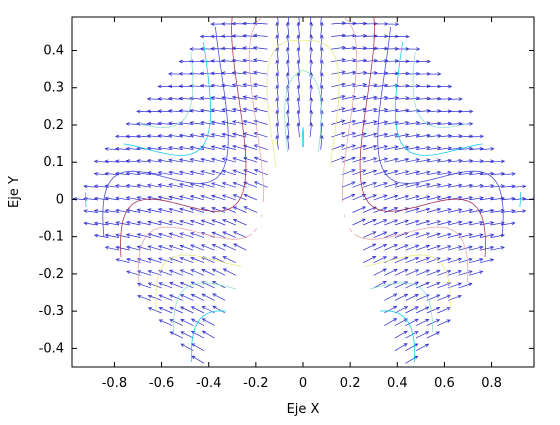  What do you see at coordinates (161, 383) in the screenshot?
I see `x-tick-label: -0.6` at bounding box center [161, 383].